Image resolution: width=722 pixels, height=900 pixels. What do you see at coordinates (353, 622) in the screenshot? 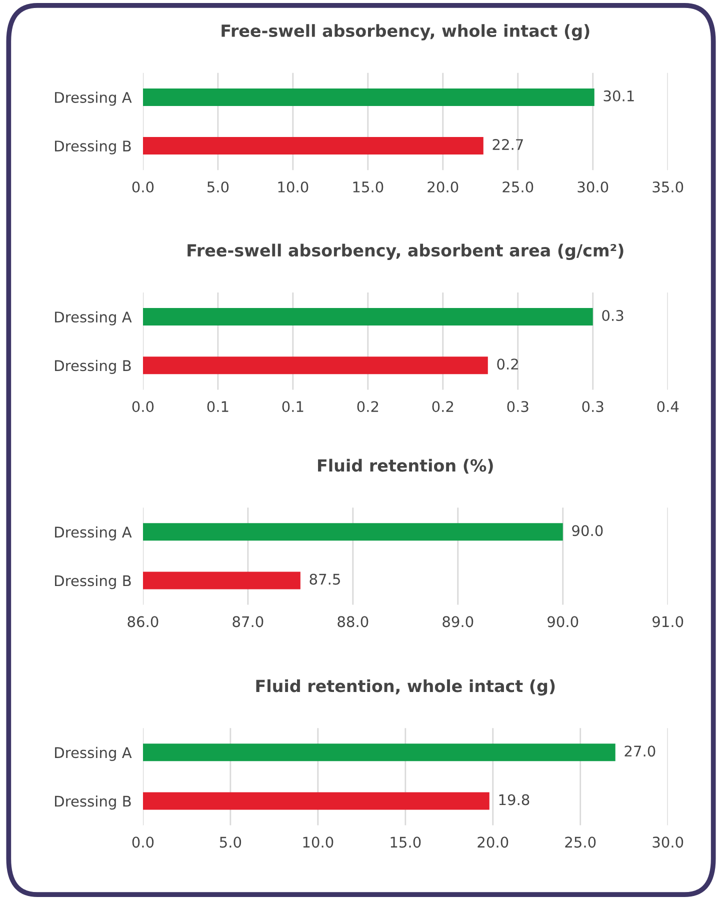
I see `x-tick-label: 88.0` at bounding box center [353, 622].